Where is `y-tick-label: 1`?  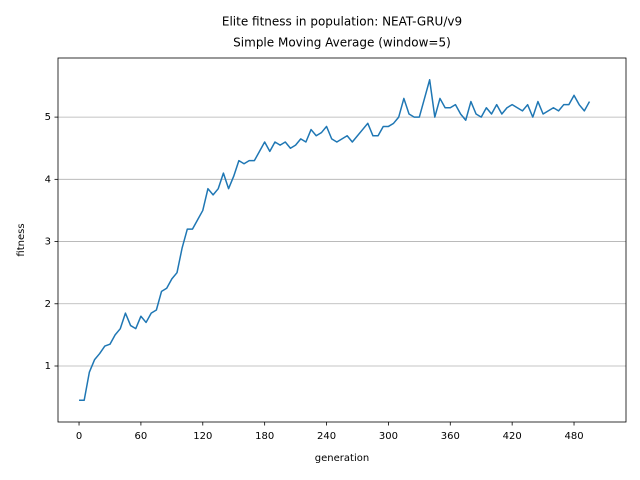 y-tick-label: 1 is located at coordinates (48, 366).